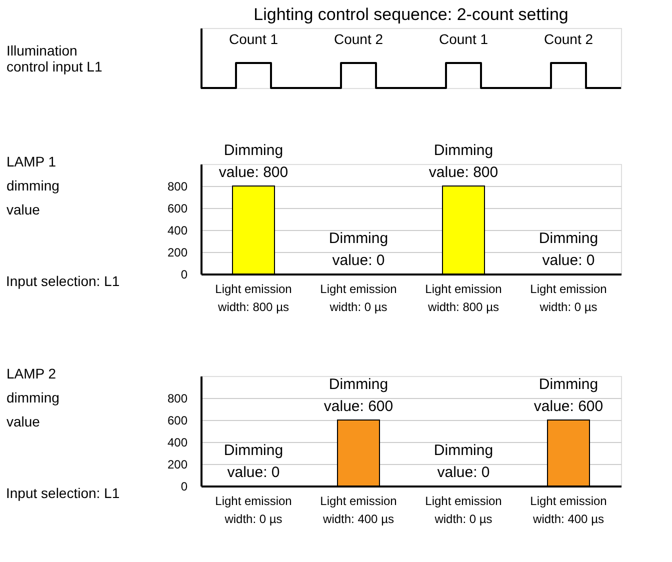 Image resolution: width=672 pixels, height=562 pixels. I want to click on y-axis-title: Illumination control input L1, so click(54, 58).